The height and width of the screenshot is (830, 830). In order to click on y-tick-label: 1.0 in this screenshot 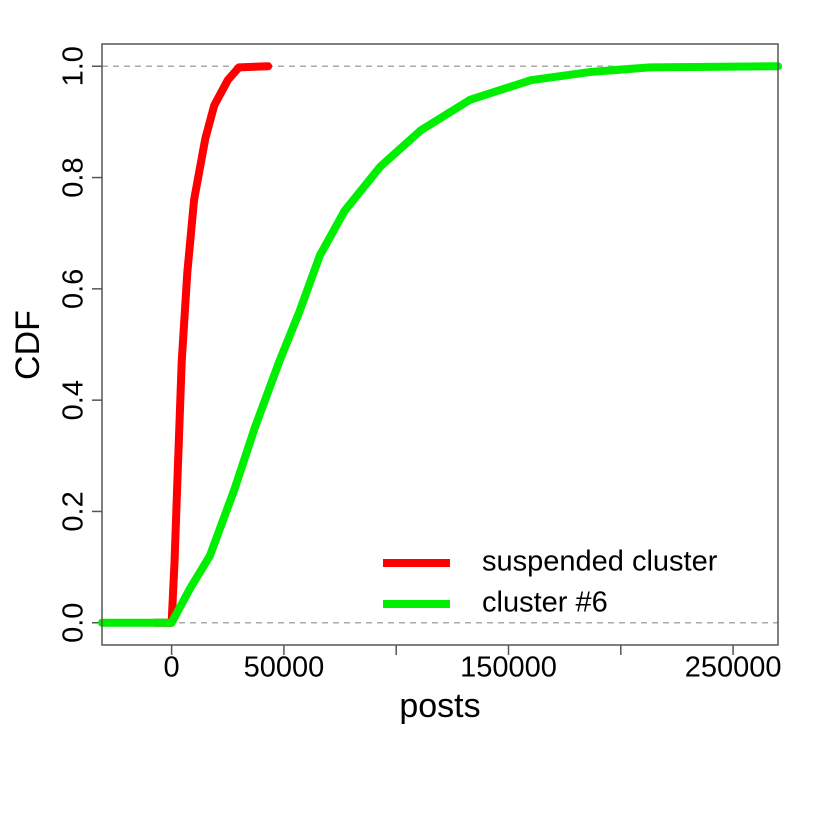, I will do `click(74, 66)`.